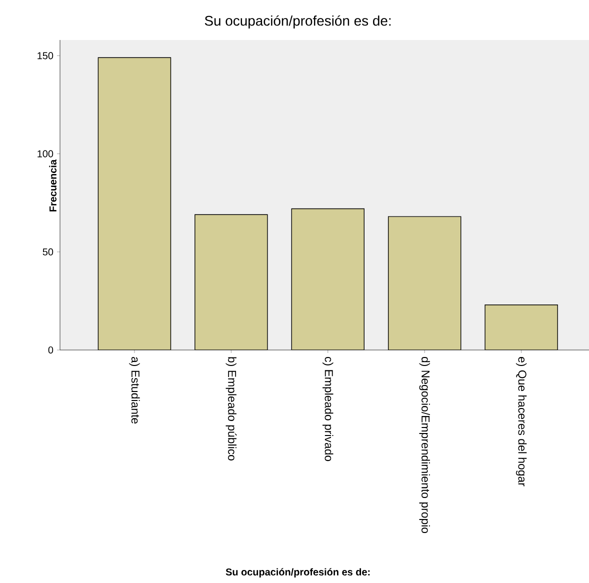 The width and height of the screenshot is (589, 583). I want to click on chart-title: Su ocupación/profesión es de:, so click(297, 21).